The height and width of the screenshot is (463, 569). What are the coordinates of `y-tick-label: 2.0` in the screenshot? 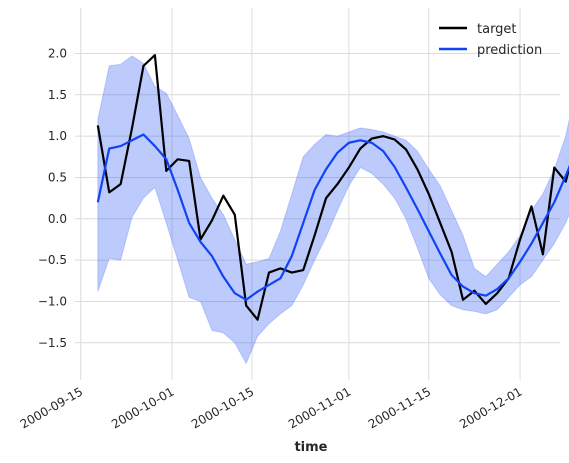 It's located at (57, 53).